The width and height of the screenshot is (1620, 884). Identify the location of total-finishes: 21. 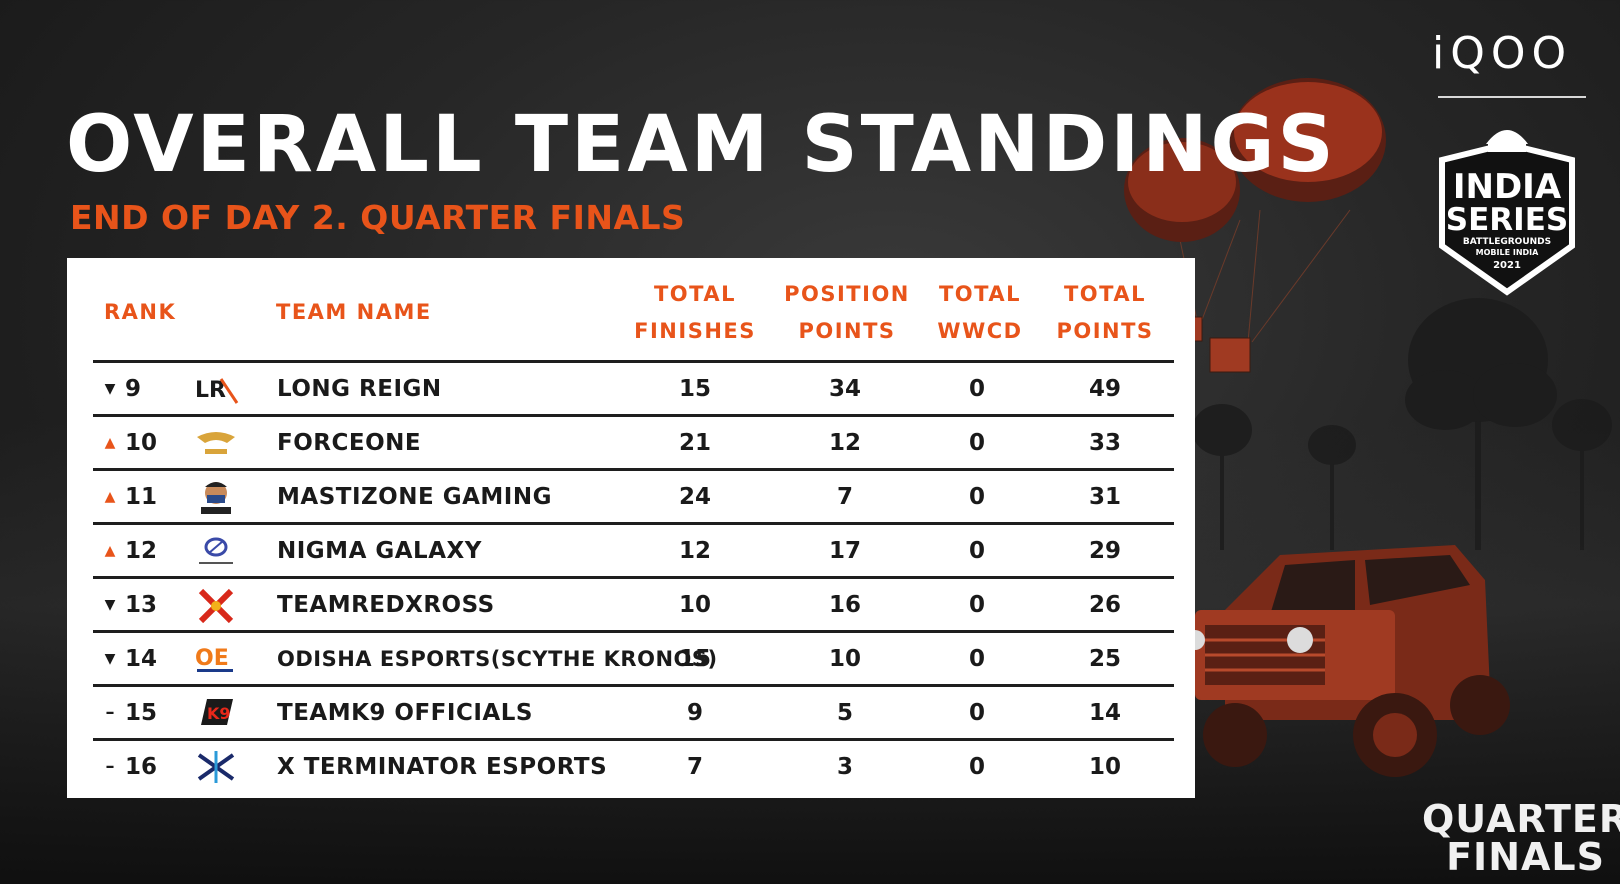
(694, 443).